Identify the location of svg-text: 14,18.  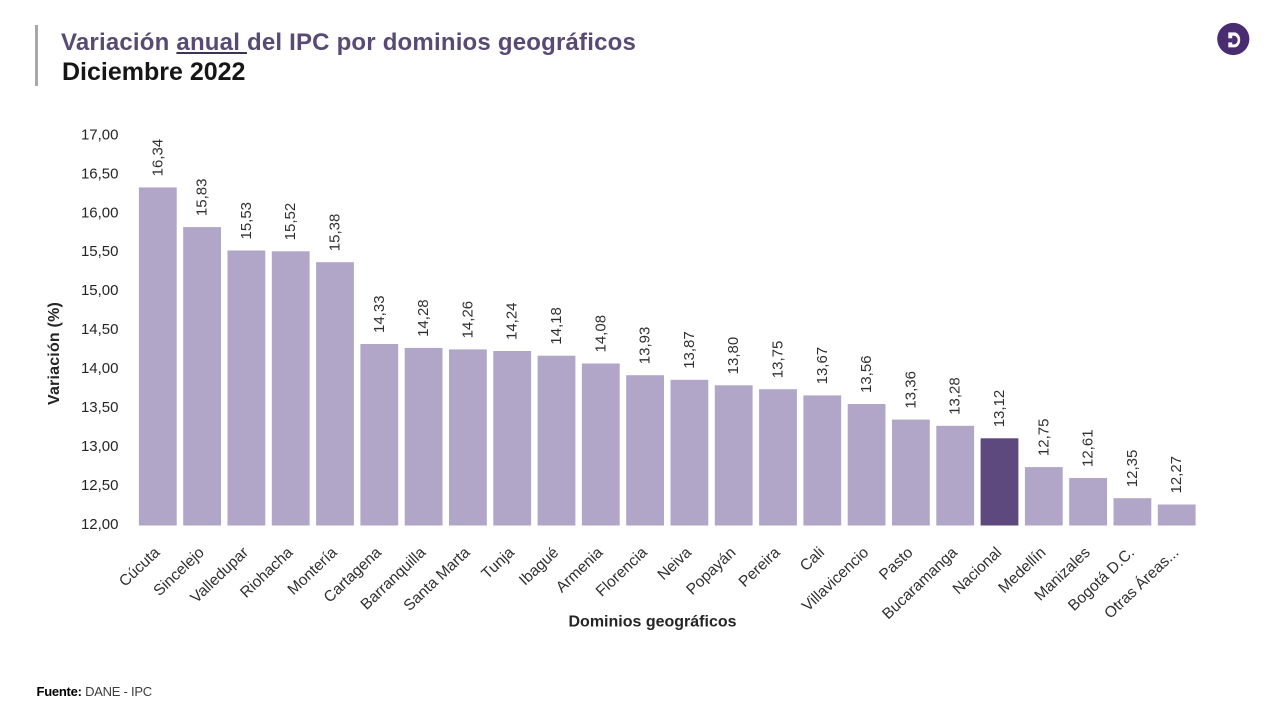
(556, 326).